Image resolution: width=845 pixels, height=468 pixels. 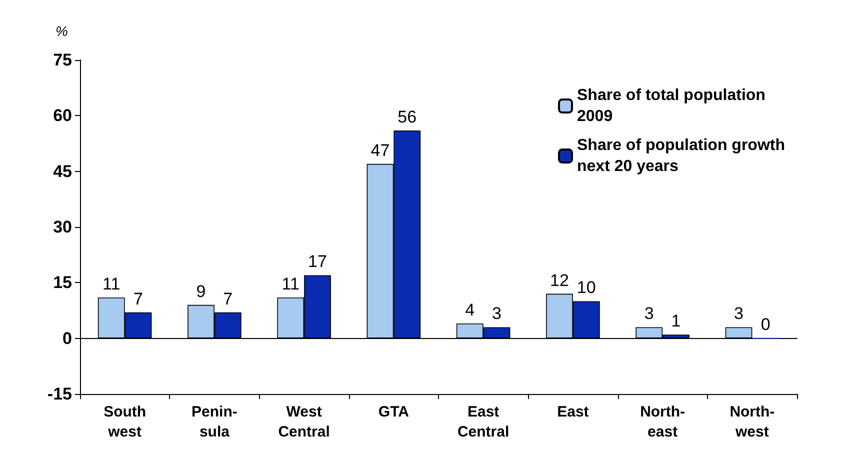 I want to click on legend-label: Share of population growth next 20 years, so click(x=683, y=156).